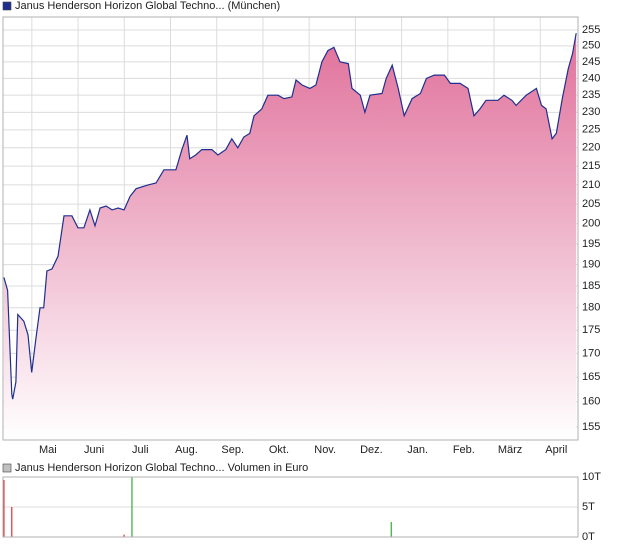 This screenshot has height=551, width=620. Describe the element at coordinates (591, 402) in the screenshot. I see `y-tick-label: 160` at that location.